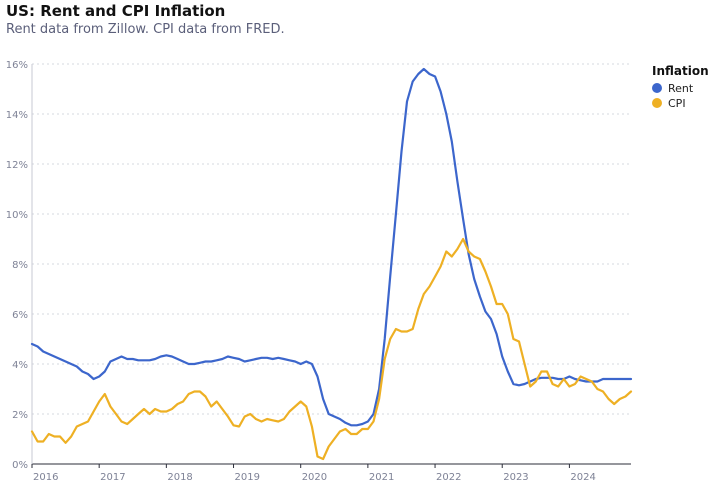  What do you see at coordinates (314, 477) in the screenshot?
I see `x-tick-label: 2020` at bounding box center [314, 477].